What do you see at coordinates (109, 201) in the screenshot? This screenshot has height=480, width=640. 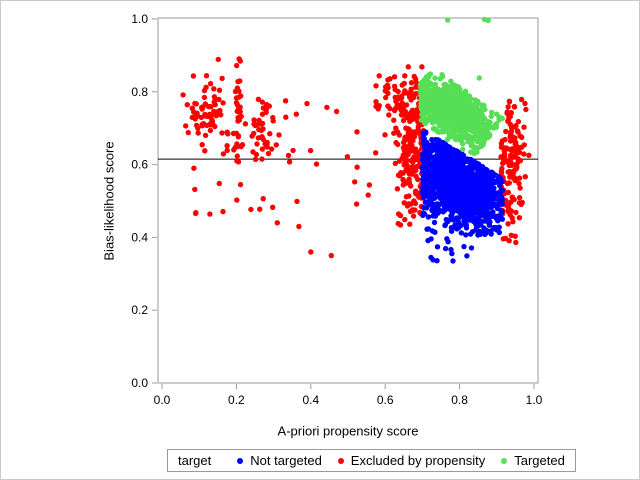 I see `y-axis-title: Bias-likelihood score` at bounding box center [109, 201].